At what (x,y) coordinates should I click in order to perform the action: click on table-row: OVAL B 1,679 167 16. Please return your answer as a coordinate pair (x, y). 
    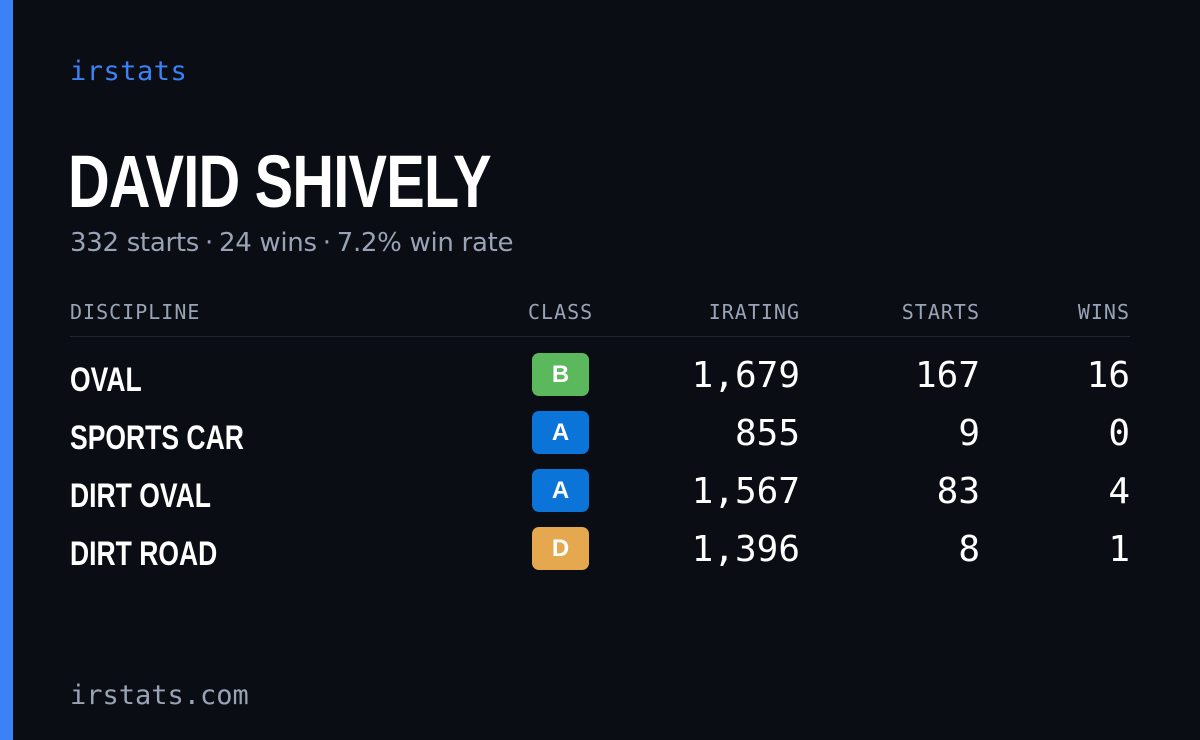
    Looking at the image, I should click on (600, 382).